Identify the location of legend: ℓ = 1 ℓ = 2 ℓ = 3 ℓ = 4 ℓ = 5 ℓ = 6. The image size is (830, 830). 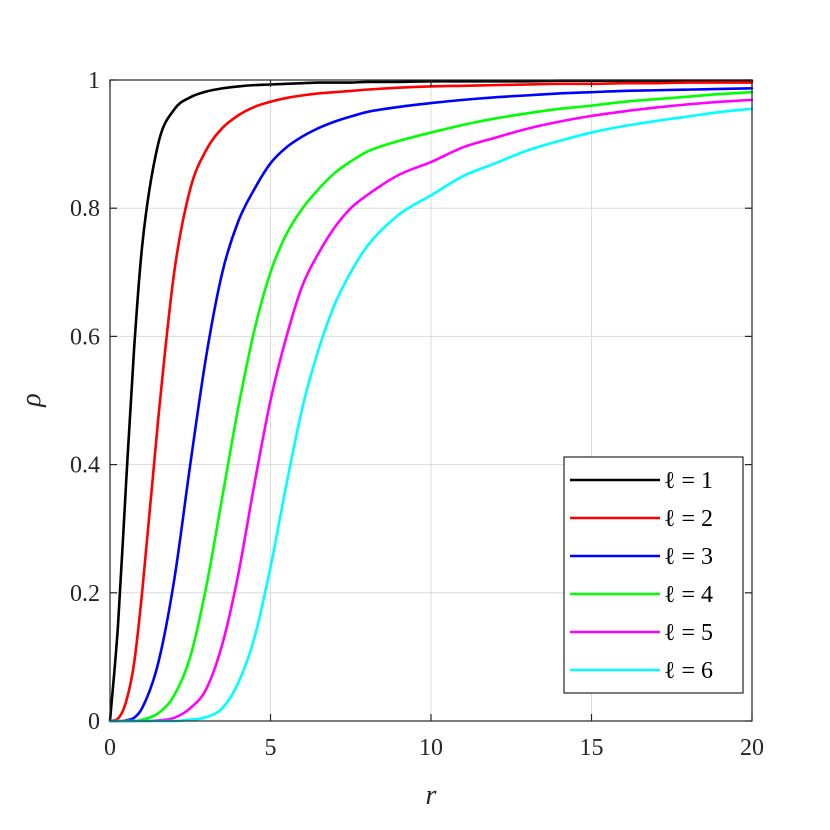
(653, 575).